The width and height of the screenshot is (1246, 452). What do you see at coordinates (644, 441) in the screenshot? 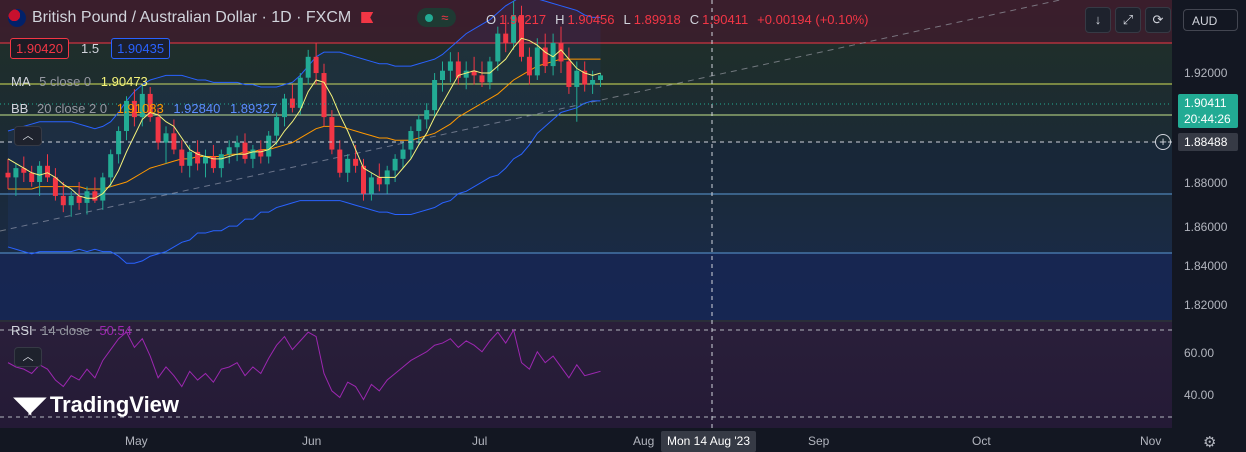
I see `time-axis-label: Aug` at bounding box center [644, 441].